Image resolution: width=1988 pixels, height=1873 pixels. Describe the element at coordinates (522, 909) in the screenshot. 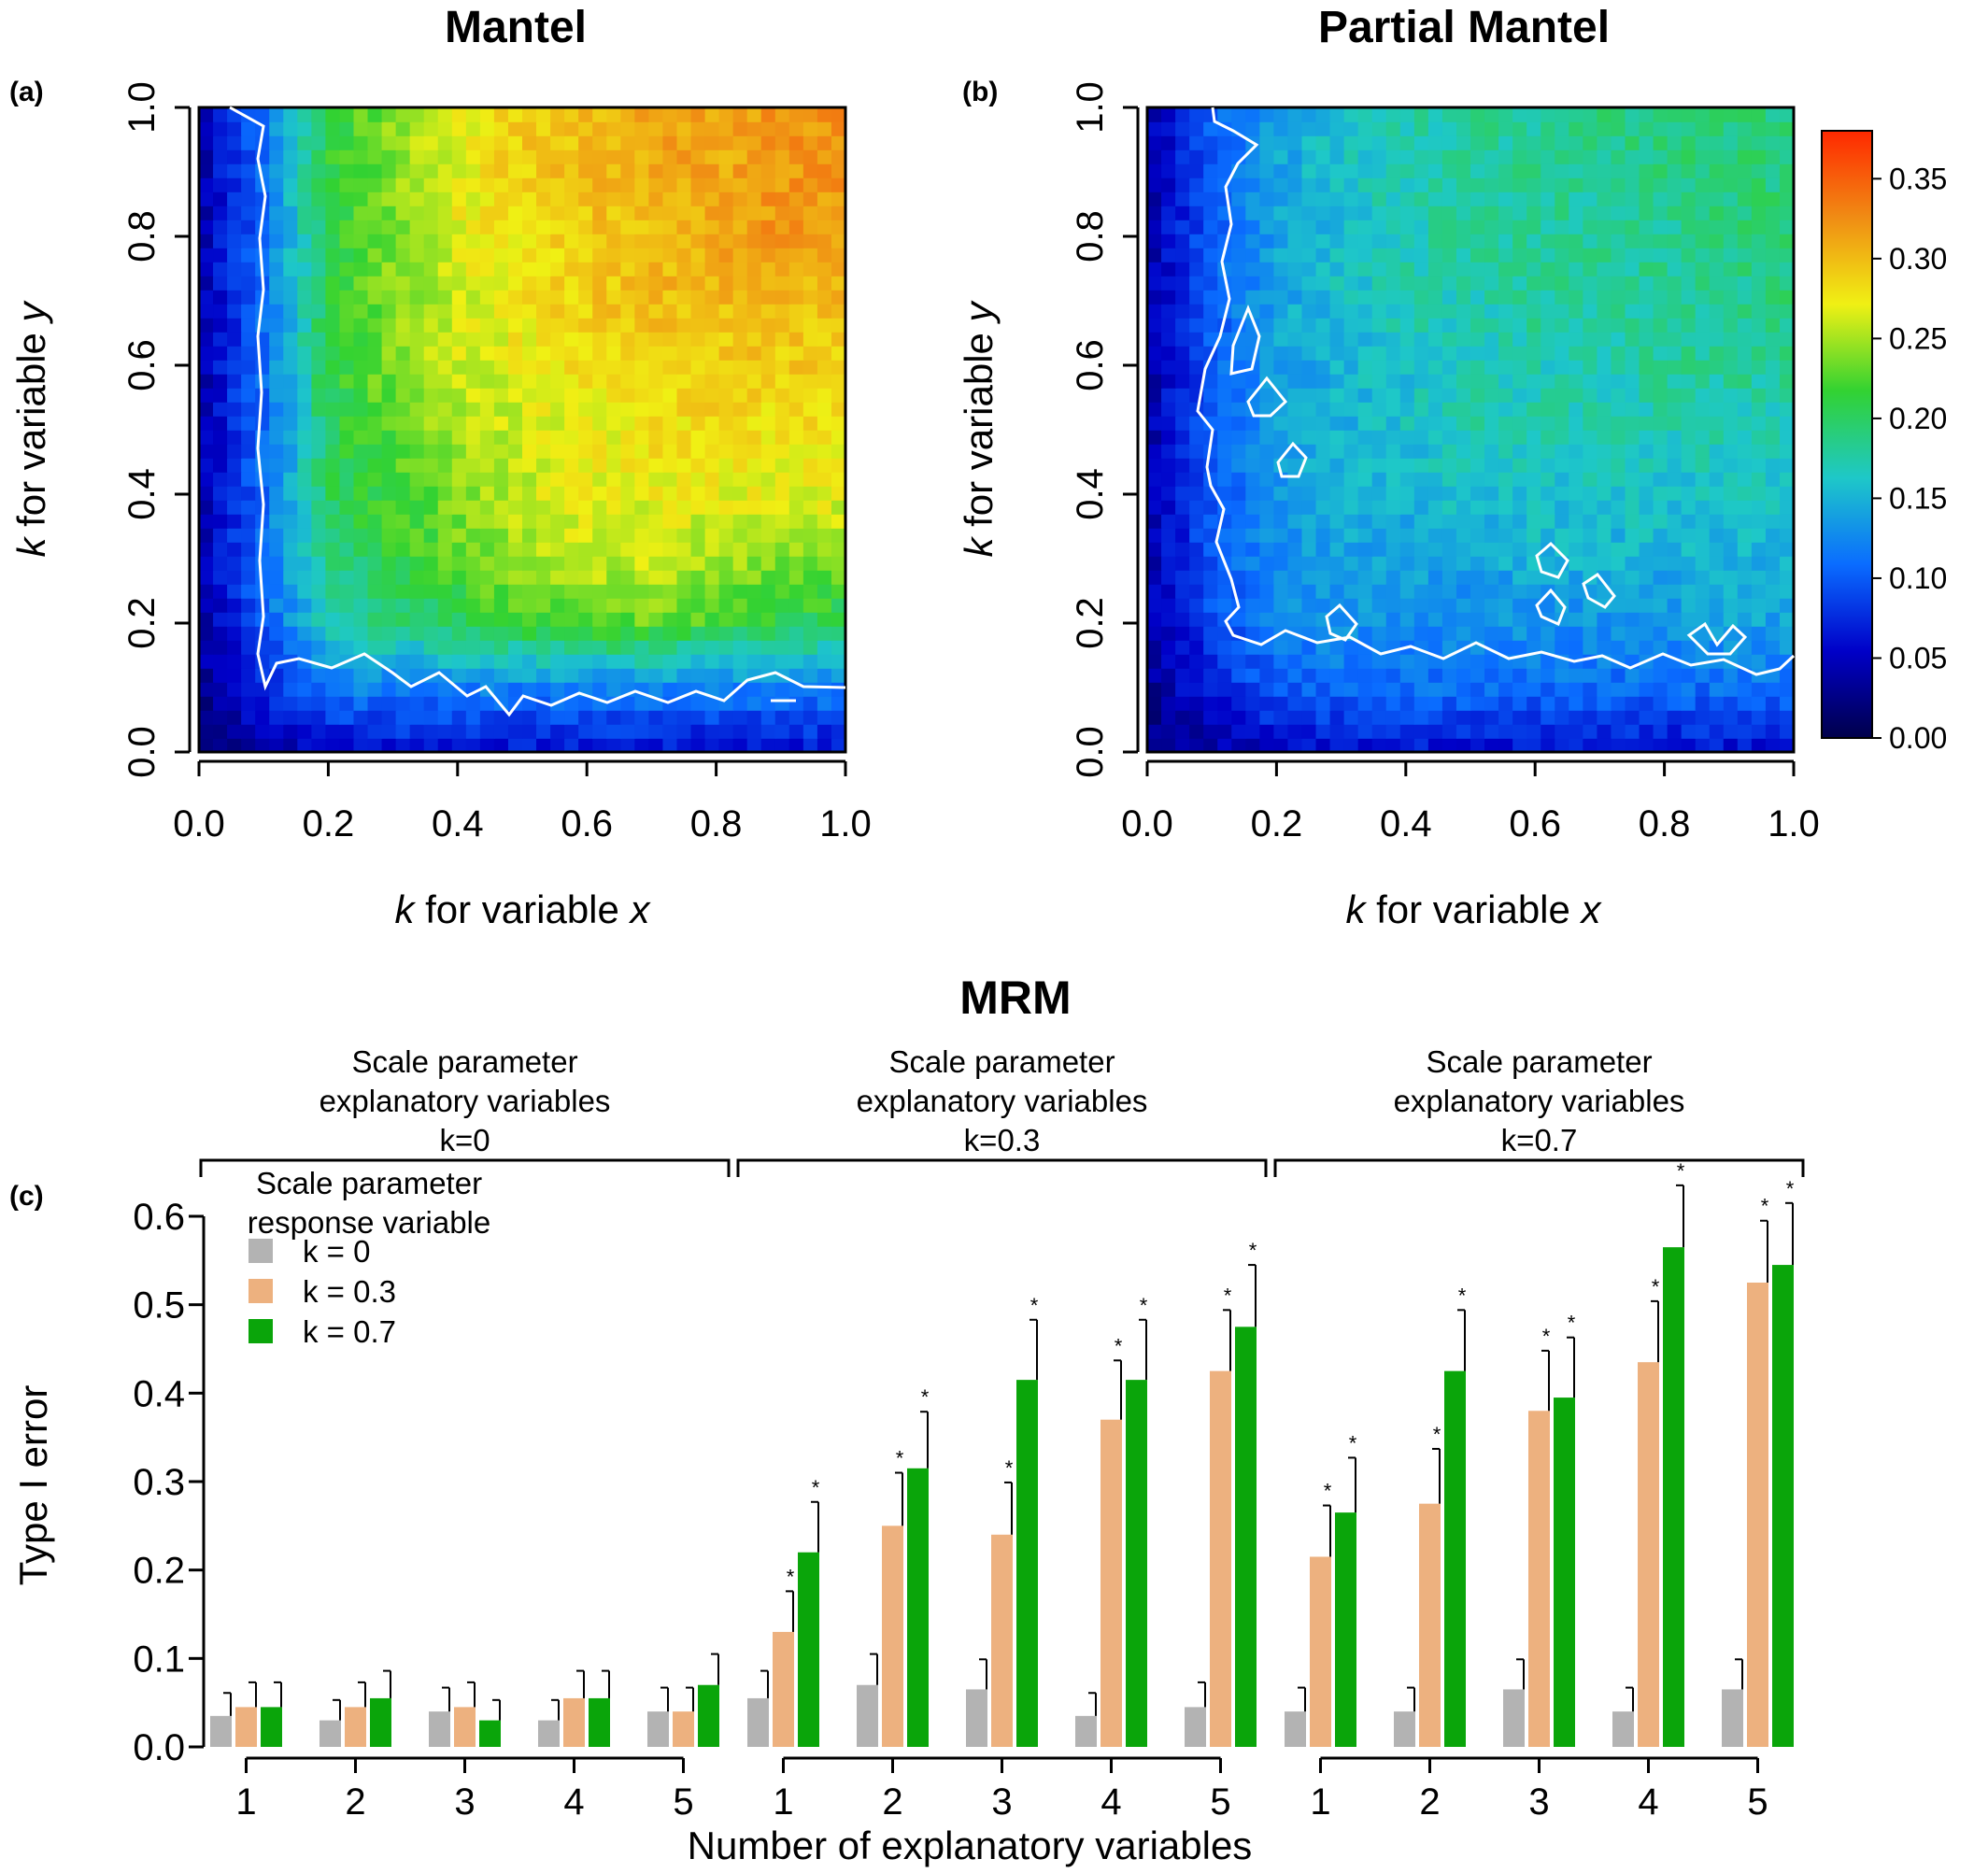

I see `panel-a-xlabel: k for variable x` at that location.